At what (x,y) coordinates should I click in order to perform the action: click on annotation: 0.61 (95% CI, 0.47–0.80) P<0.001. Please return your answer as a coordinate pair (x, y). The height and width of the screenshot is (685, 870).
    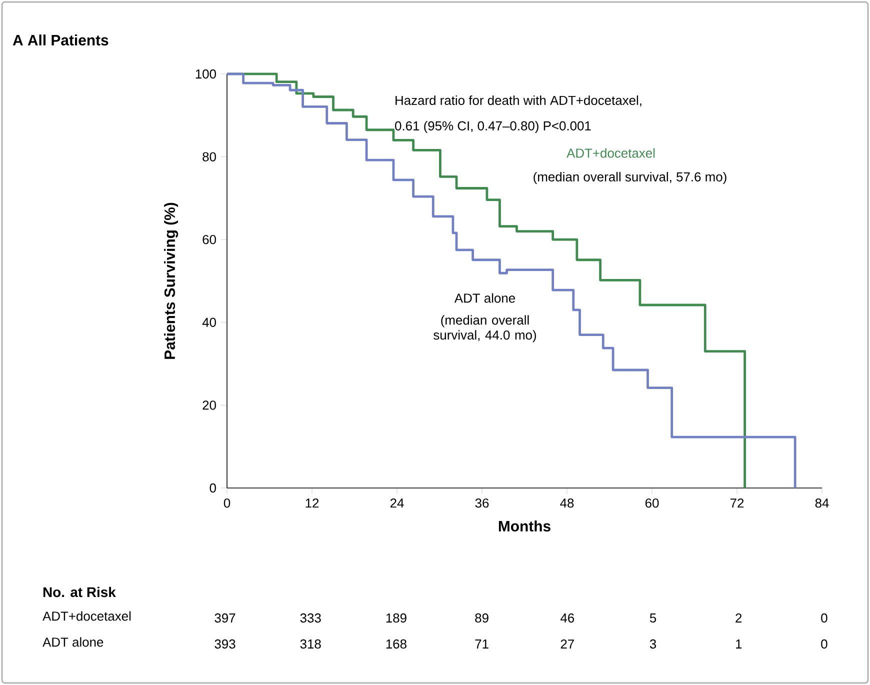
    Looking at the image, I should click on (493, 127).